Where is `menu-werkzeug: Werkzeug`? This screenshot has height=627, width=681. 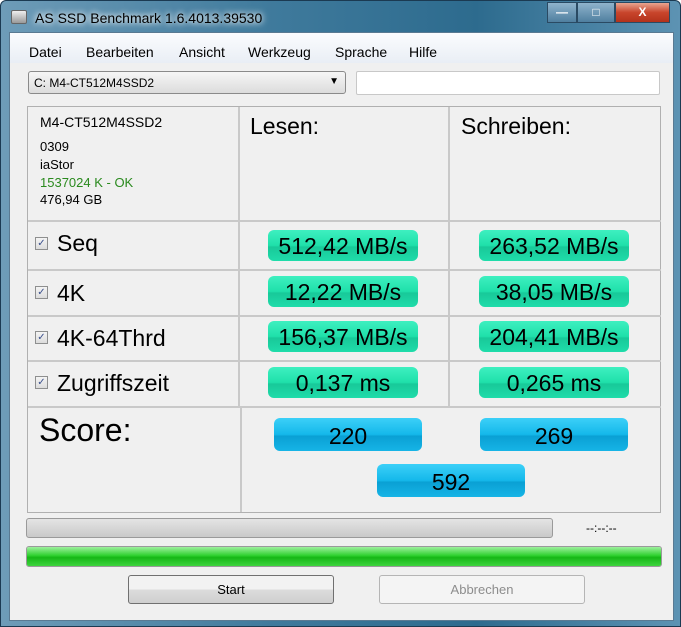 menu-werkzeug: Werkzeug is located at coordinates (279, 52).